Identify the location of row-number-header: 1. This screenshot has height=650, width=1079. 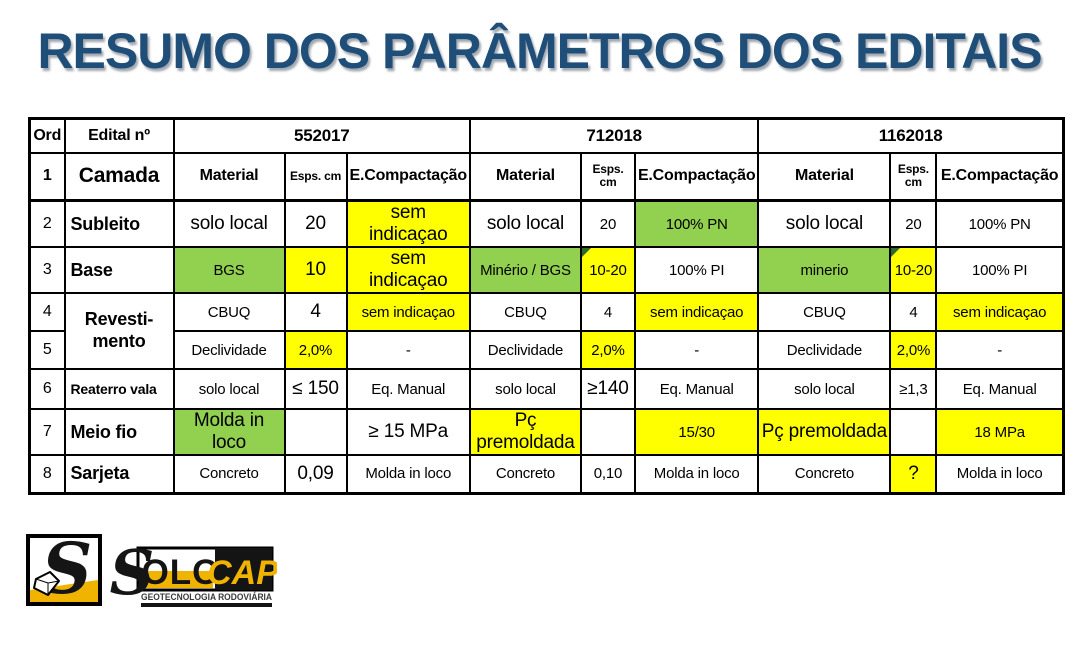
(47, 176).